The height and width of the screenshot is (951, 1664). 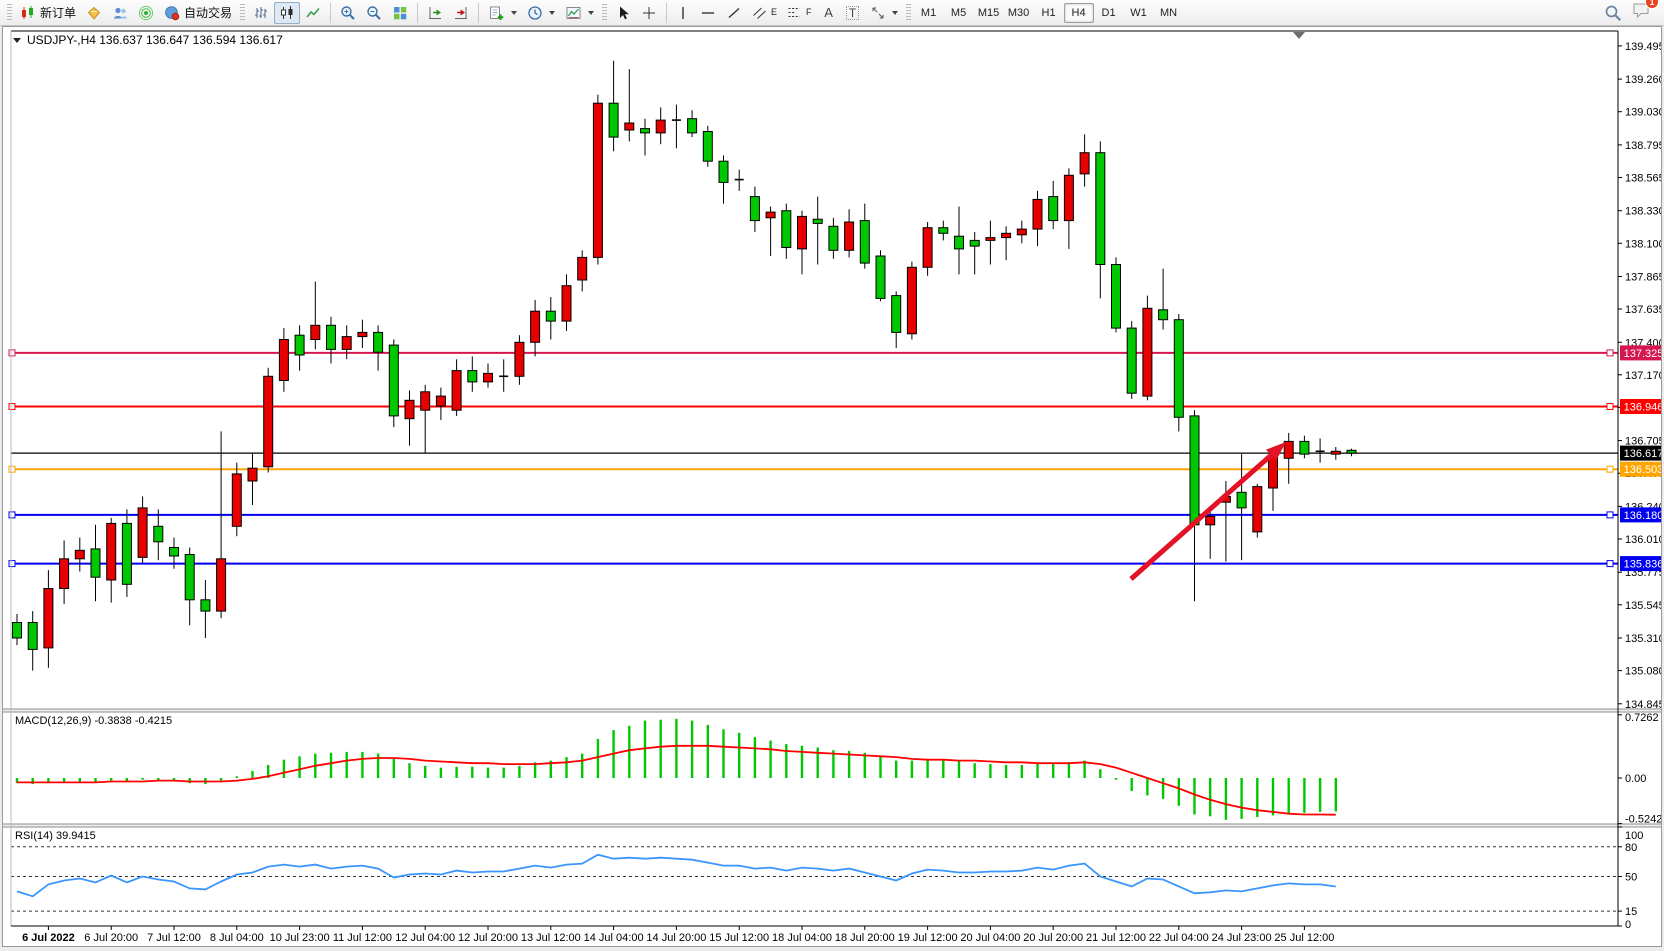 I want to click on svg-text: 138.565, so click(x=1643, y=179).